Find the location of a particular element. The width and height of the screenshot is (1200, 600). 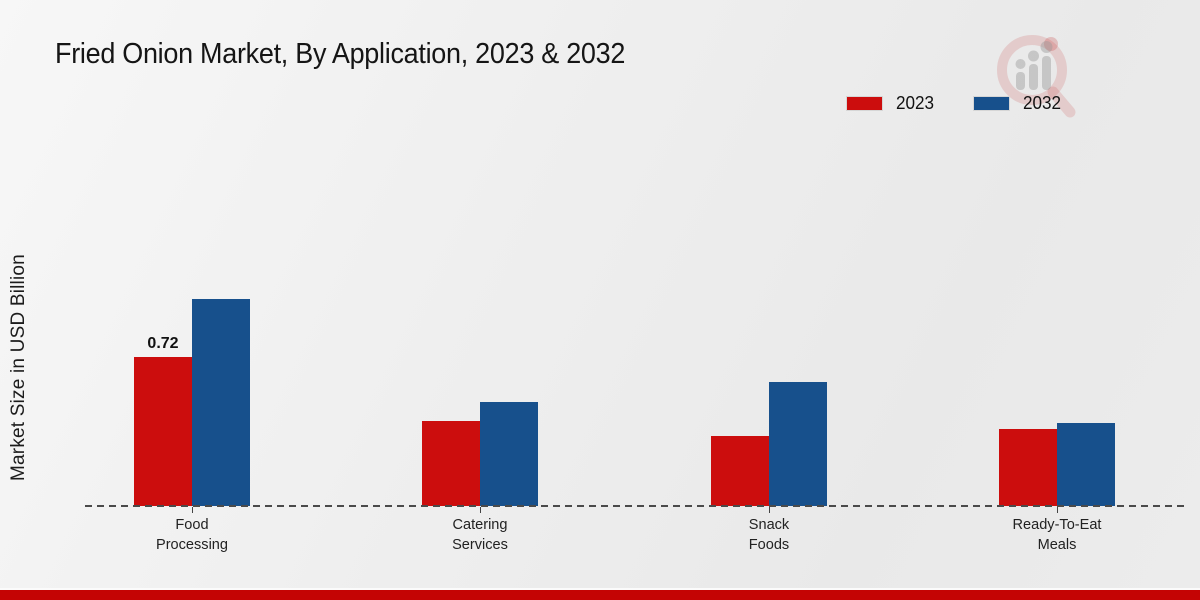

bar-2023-ready-to-eat-meals is located at coordinates (1027, 467).